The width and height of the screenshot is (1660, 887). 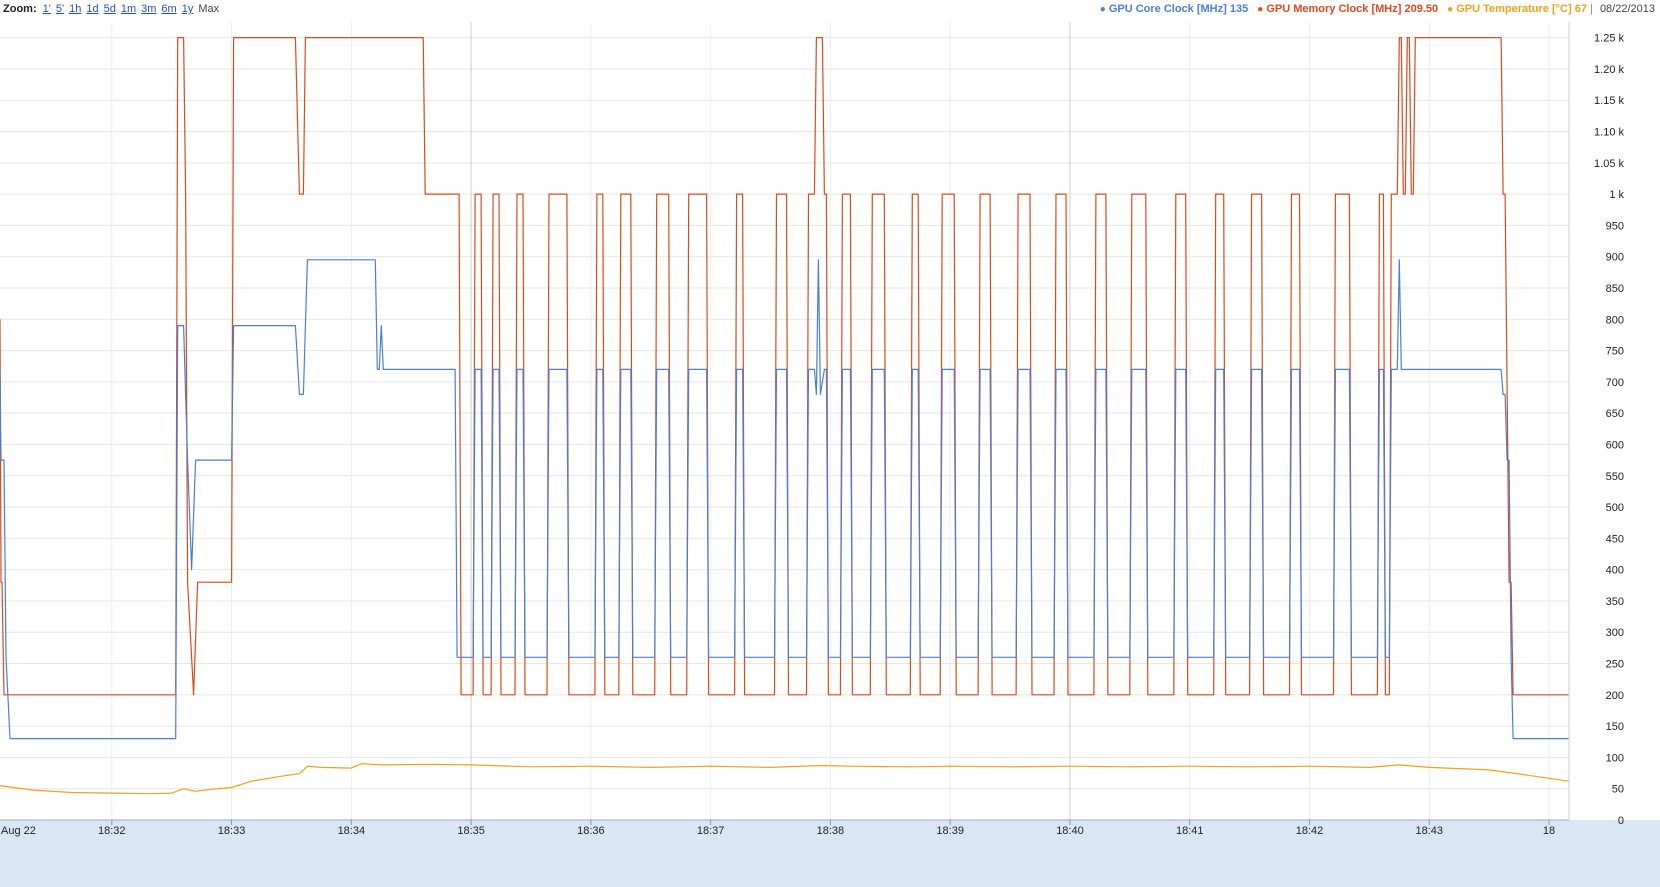 I want to click on y-tick-label: 450, so click(x=1615, y=539).